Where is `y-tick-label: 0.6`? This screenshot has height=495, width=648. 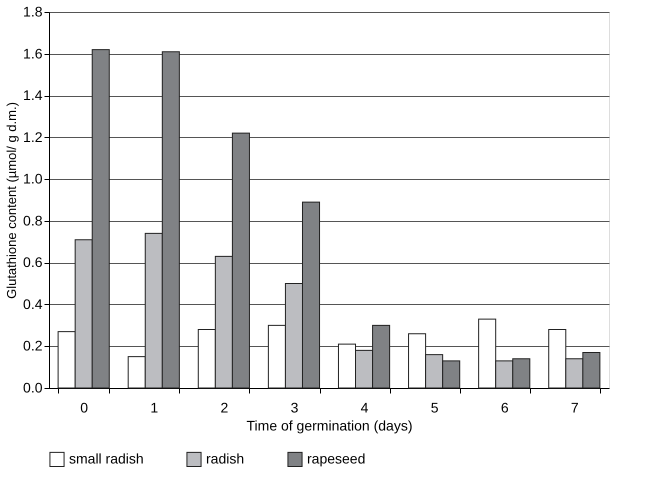
y-tick-label: 0.6 is located at coordinates (33, 262).